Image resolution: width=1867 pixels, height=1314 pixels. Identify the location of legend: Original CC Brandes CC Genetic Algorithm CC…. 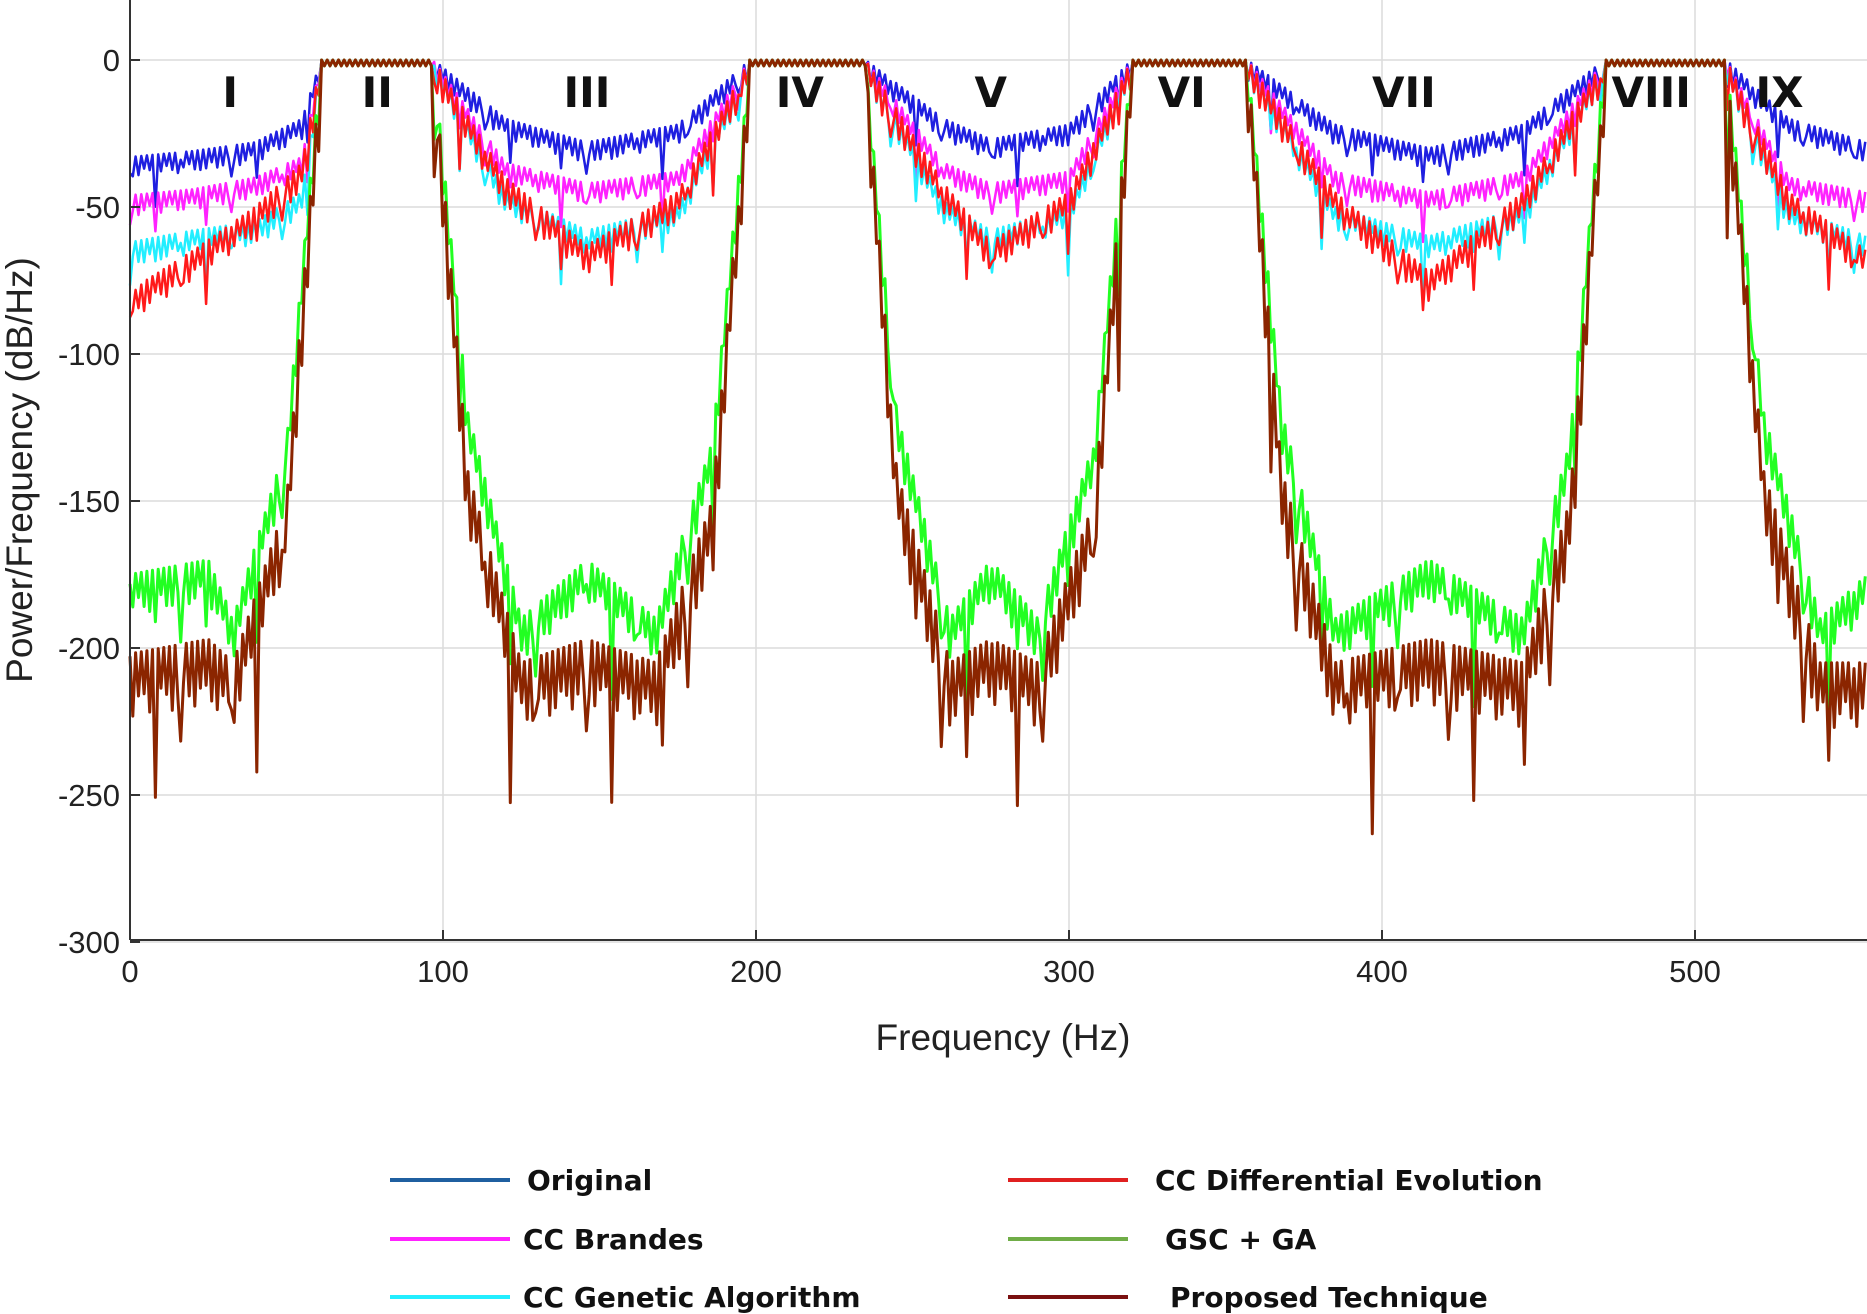
(966, 1239).